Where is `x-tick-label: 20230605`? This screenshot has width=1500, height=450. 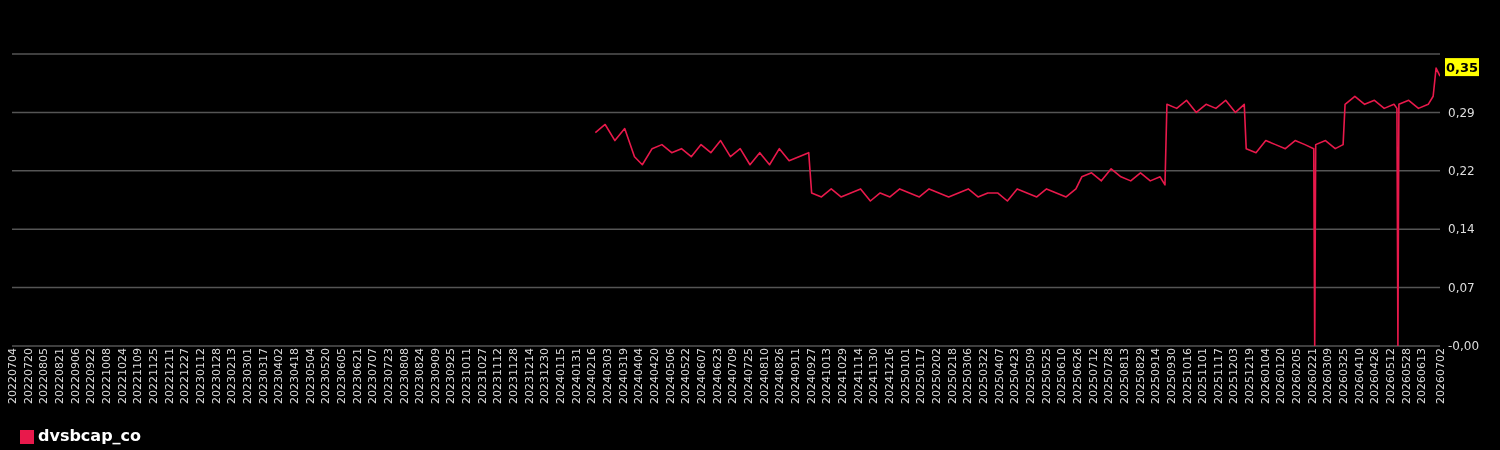
x-tick-label: 20230605 is located at coordinates (341, 376).